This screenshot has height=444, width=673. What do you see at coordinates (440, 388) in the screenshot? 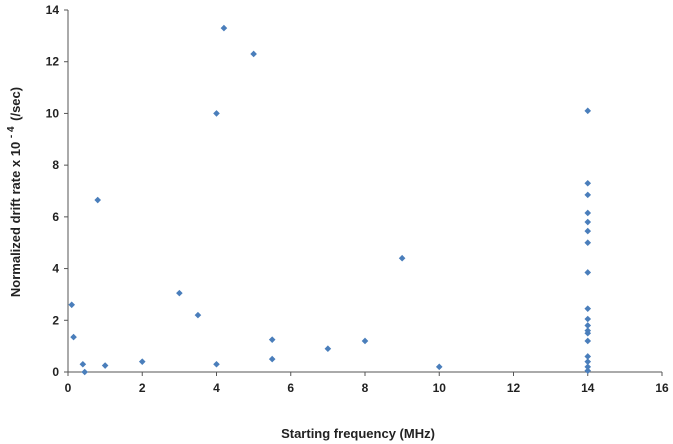
I see `x-tick-label: 10` at bounding box center [440, 388].